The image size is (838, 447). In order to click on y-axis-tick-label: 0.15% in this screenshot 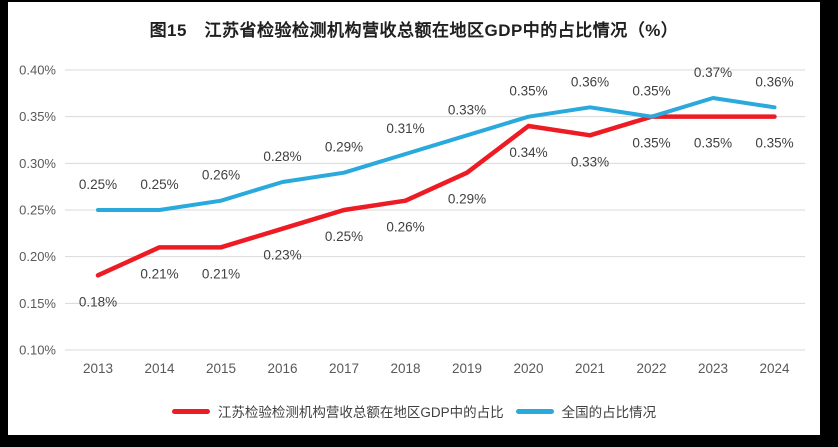, I will do `click(37, 303)`.